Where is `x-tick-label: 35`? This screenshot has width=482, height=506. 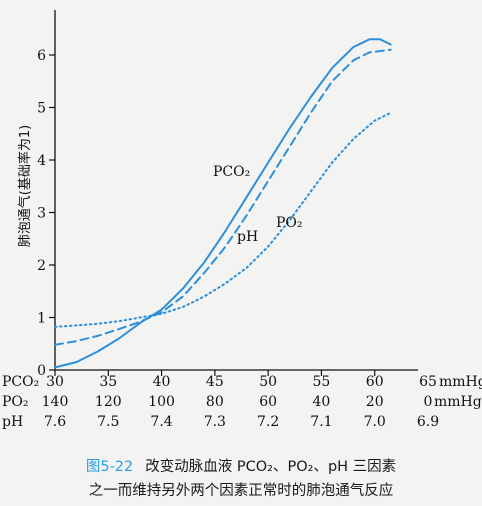
x-tick-label: 35 is located at coordinates (108, 382).